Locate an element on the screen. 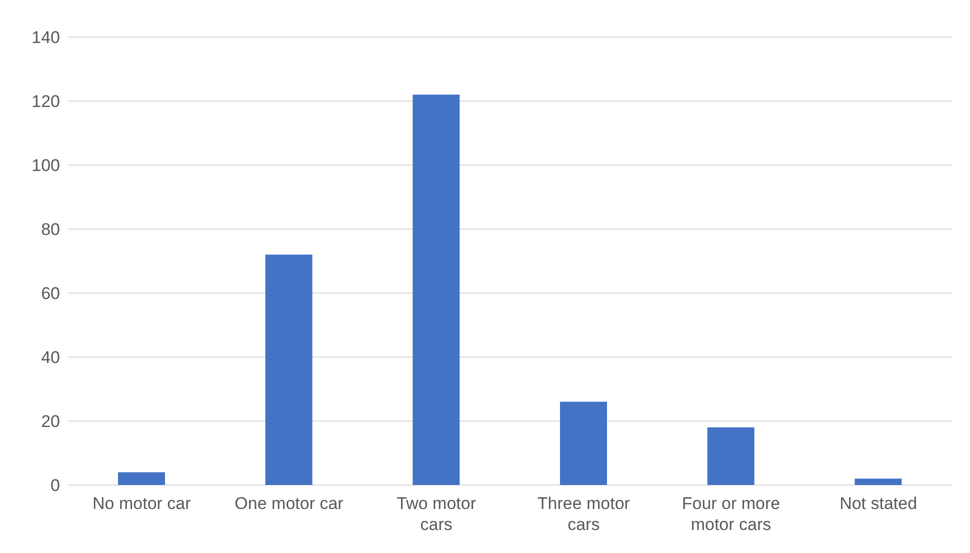 Image resolution: width=970 pixels, height=553 pixels. y-tick-label: 60 is located at coordinates (50, 294).